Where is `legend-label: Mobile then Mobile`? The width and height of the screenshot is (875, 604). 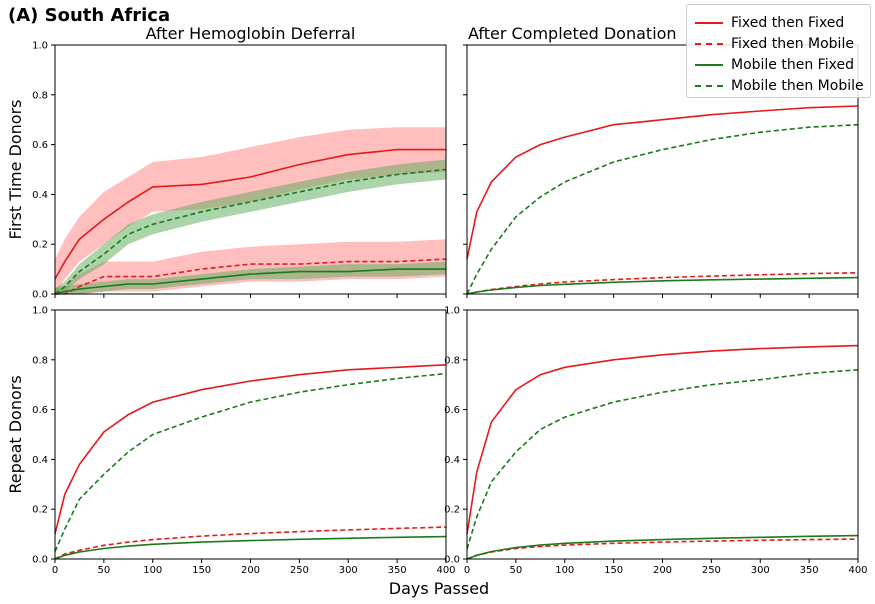
legend-label: Mobile then Mobile is located at coordinates (797, 86).